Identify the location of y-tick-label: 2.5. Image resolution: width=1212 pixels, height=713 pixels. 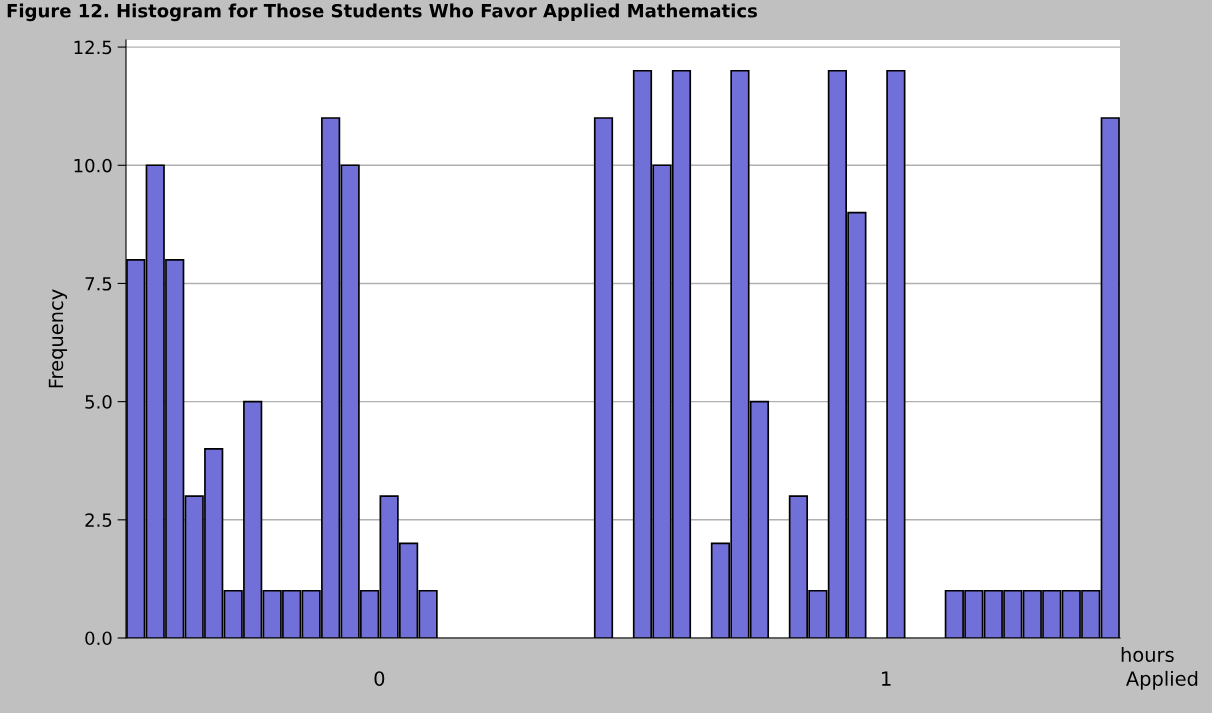
(98, 520).